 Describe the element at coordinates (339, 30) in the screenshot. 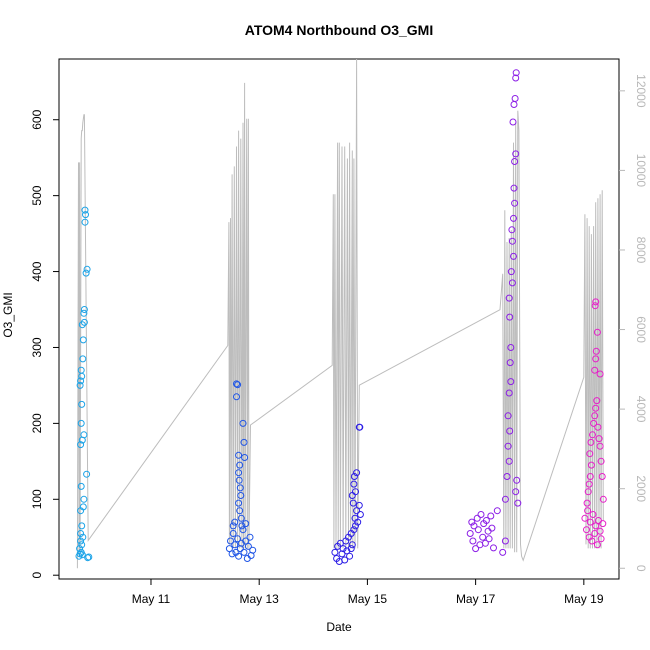

I see `chart-title: ATOM4 Northbound O3_GMI` at that location.